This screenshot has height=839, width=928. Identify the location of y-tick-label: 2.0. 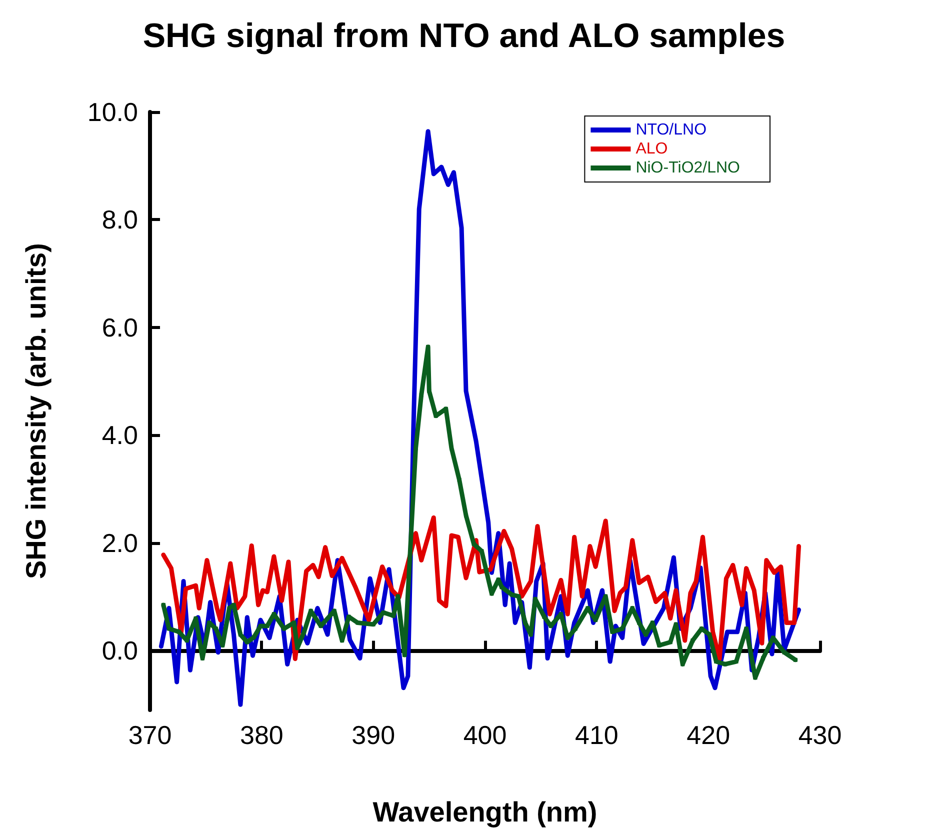
(120, 543).